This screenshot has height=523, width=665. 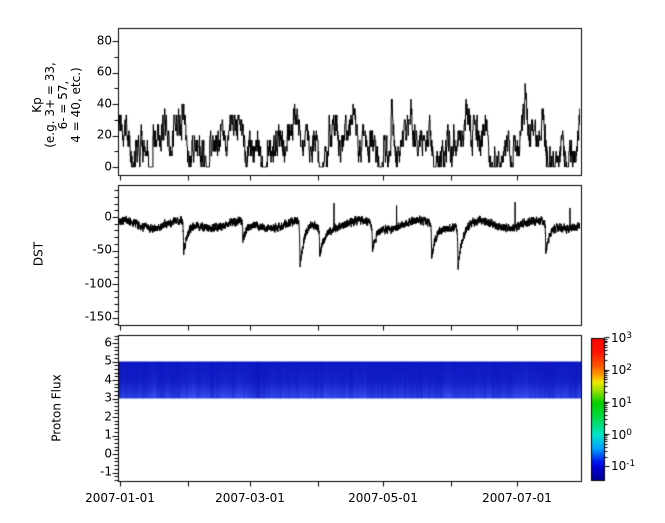 What do you see at coordinates (108, 434) in the screenshot?
I see `flux-ytick-1: 1` at bounding box center [108, 434].